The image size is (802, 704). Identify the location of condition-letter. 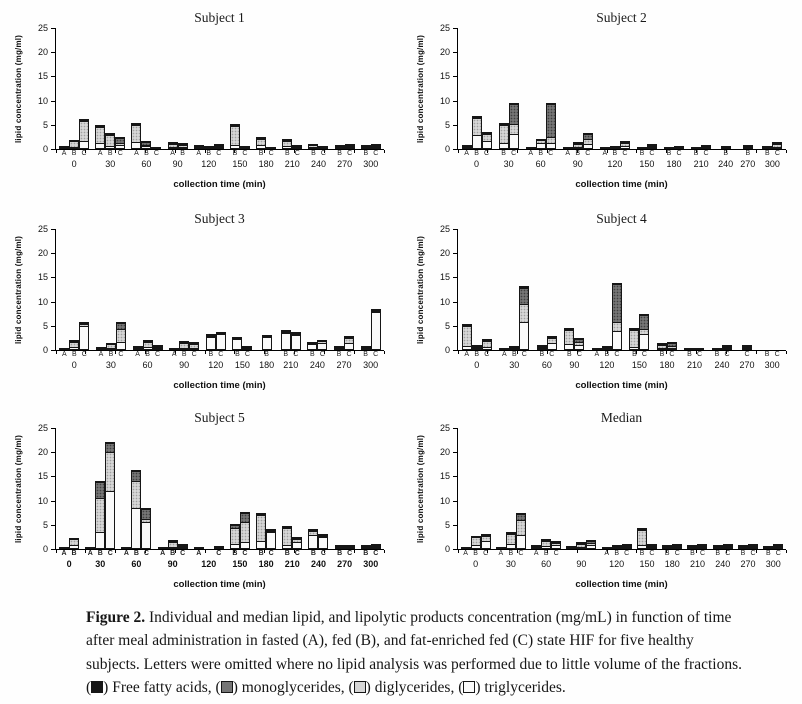
(581, 554).